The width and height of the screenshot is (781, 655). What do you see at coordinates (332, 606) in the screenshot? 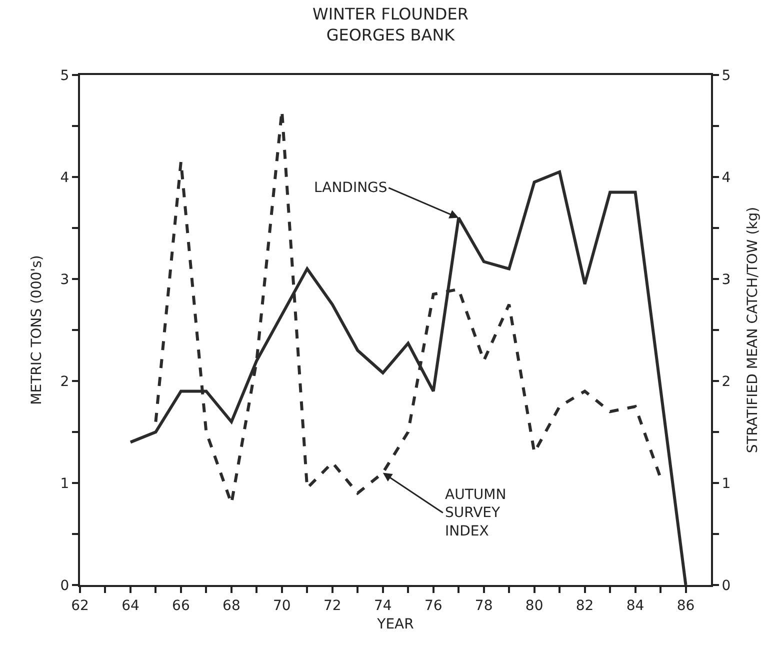
I see `x-tick-label: 72` at bounding box center [332, 606].